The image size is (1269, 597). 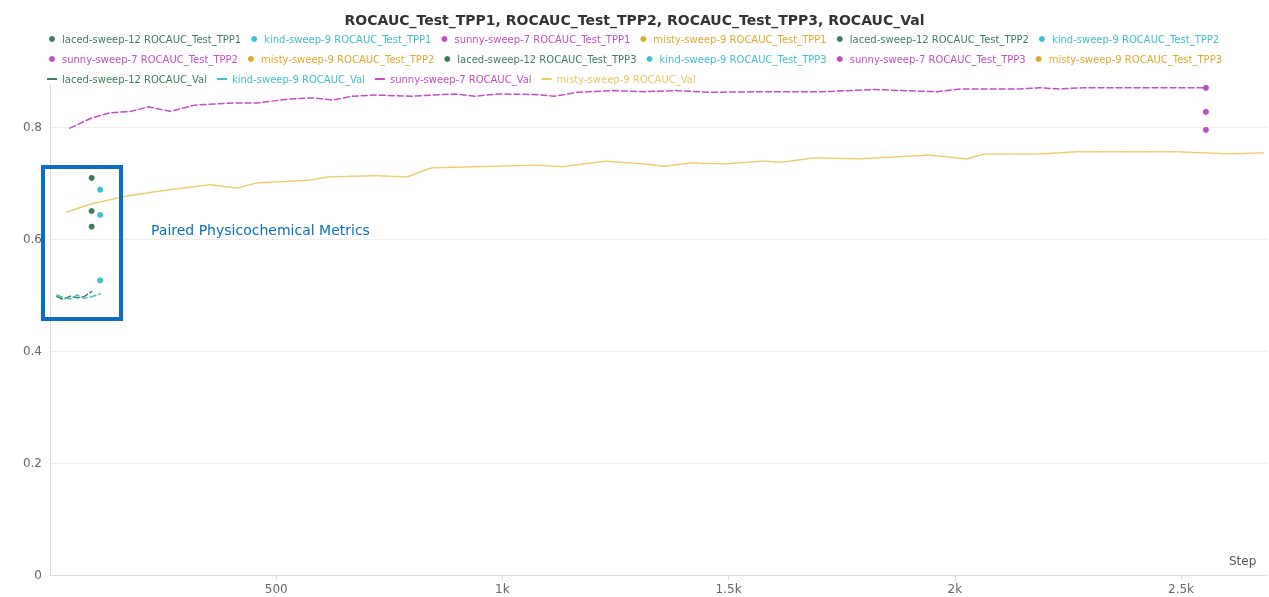 I want to click on legend-label: kind-sweep-9 ROCAUC_Test_TPP2, so click(x=1135, y=39).